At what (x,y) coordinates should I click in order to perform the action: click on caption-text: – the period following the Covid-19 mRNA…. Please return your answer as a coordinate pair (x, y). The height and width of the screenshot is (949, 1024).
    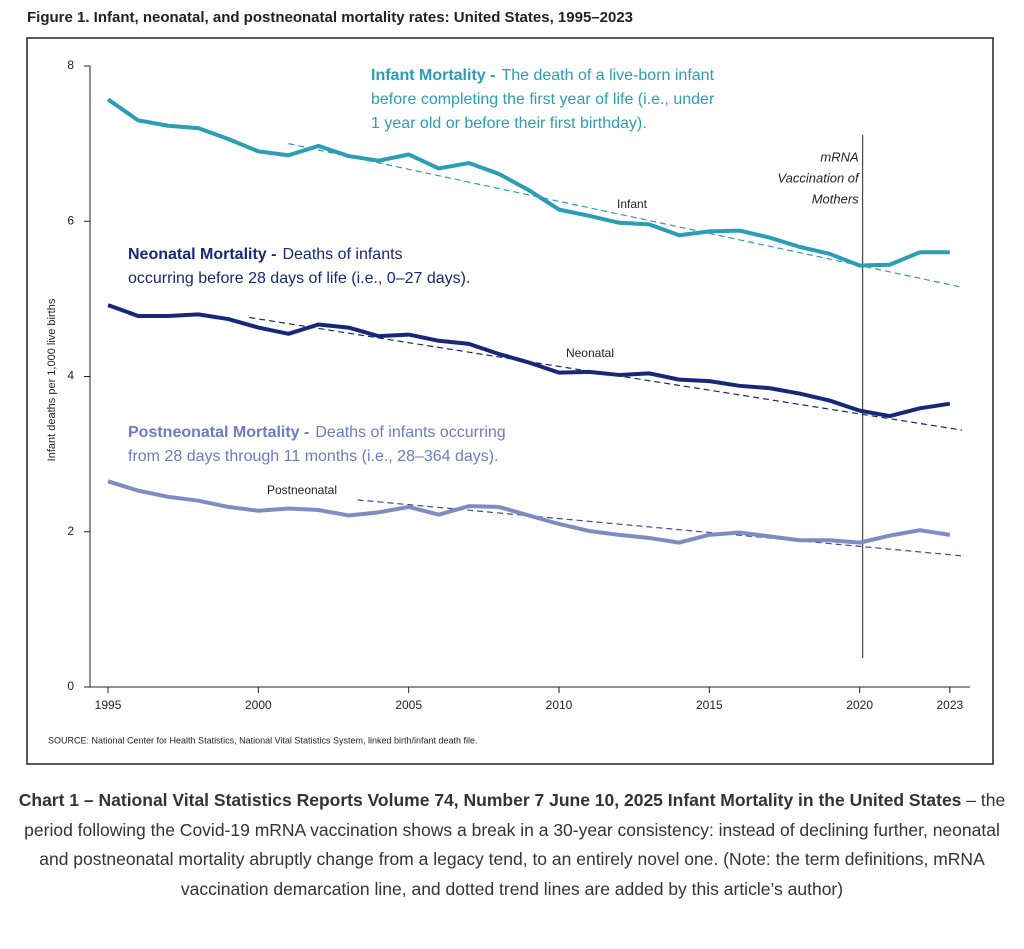
    Looking at the image, I should click on (515, 844).